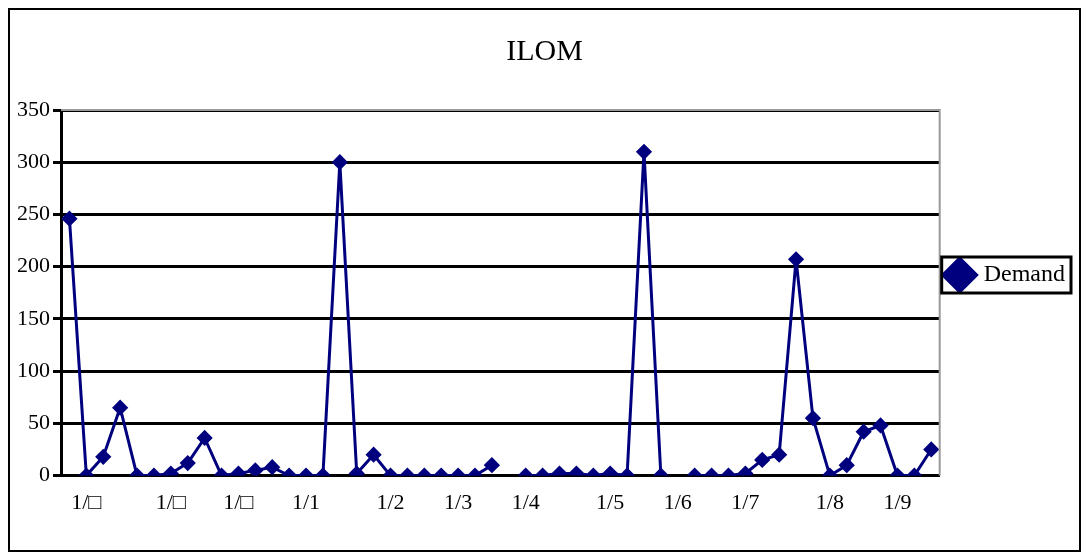 This screenshot has height=556, width=1085. I want to click on chart-title: ILOM, so click(544, 49).